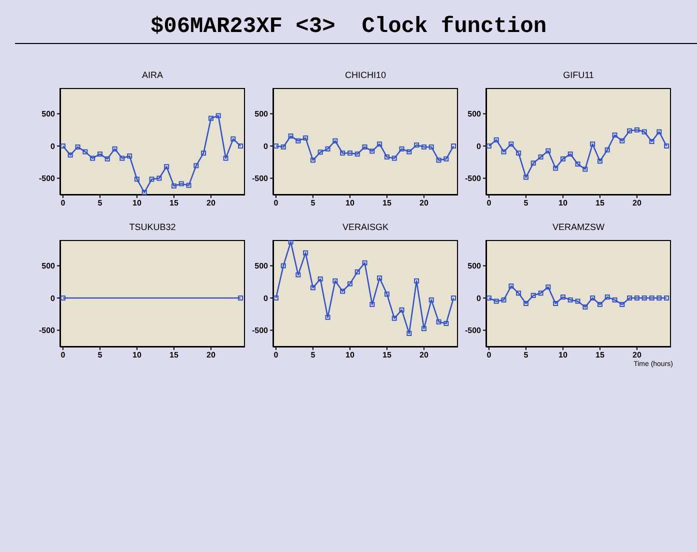 The image size is (697, 552). I want to click on x-tick-label: 15, so click(387, 355).